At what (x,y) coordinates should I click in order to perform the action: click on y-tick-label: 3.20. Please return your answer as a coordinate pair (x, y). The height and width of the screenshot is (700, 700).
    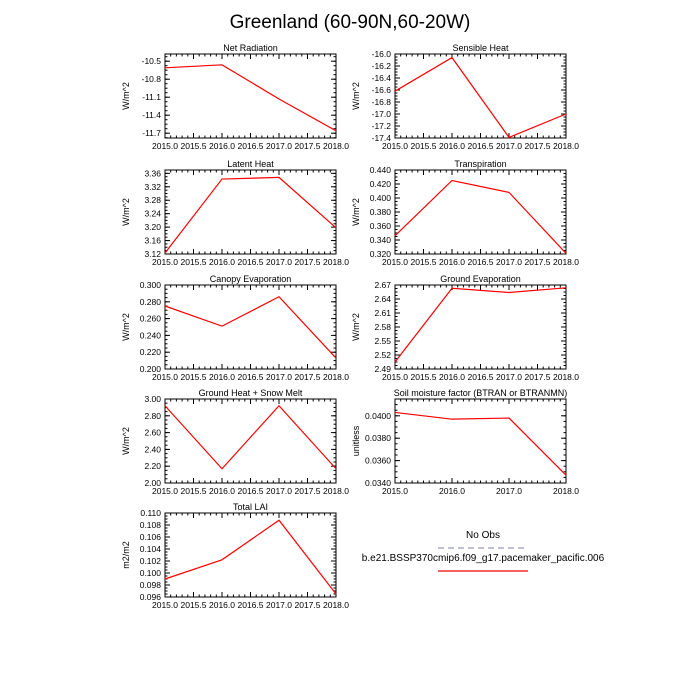
    Looking at the image, I should click on (152, 227).